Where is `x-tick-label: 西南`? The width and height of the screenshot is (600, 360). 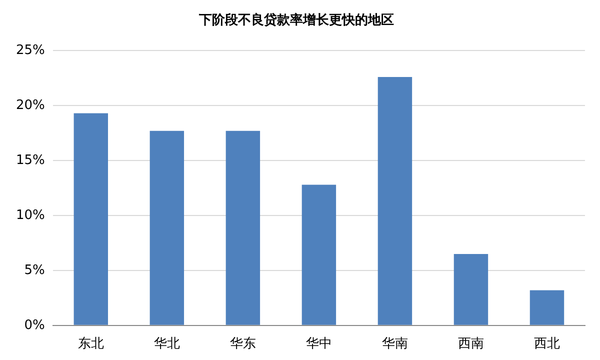
x-tick-label: 西南 is located at coordinates (471, 344).